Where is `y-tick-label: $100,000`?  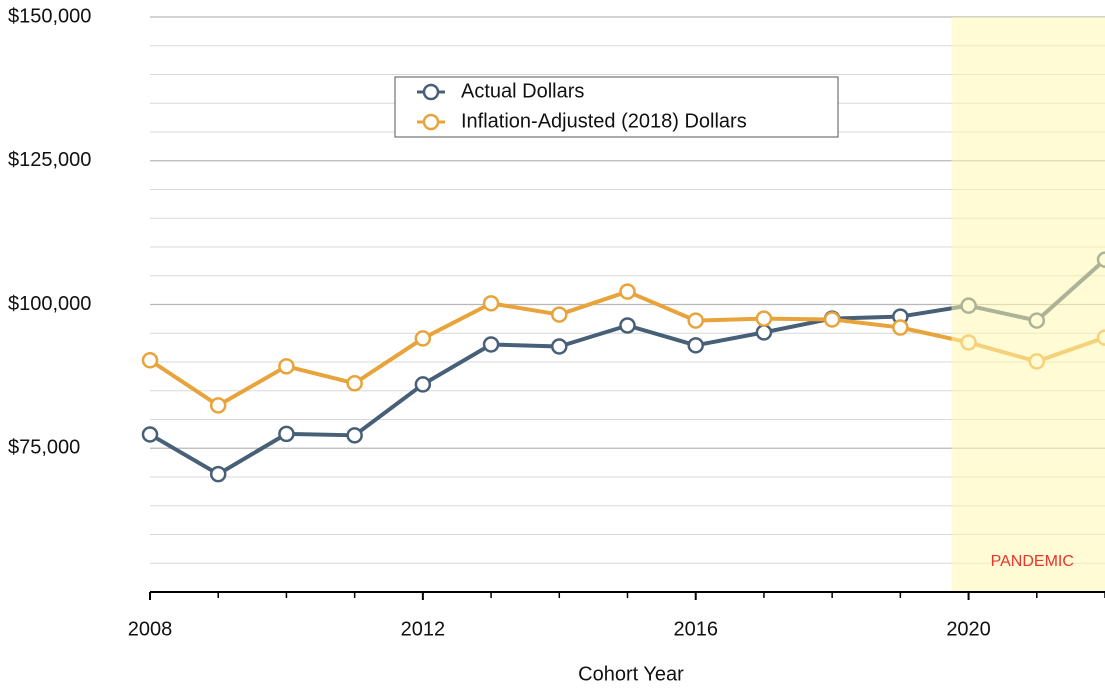 y-tick-label: $100,000 is located at coordinates (49, 304).